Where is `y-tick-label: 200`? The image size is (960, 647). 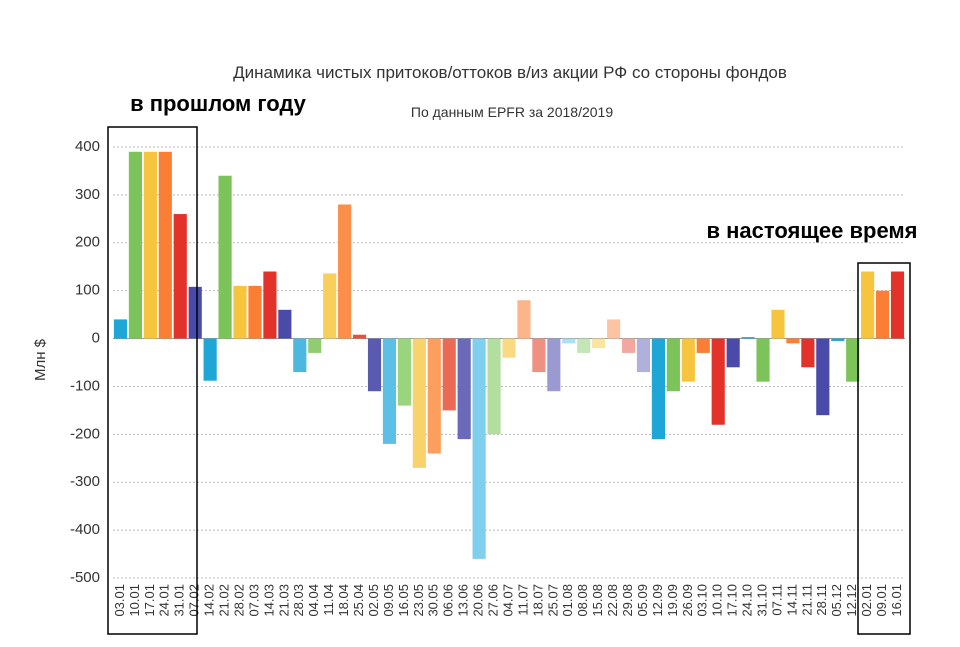
y-tick-label: 200 is located at coordinates (87, 242).